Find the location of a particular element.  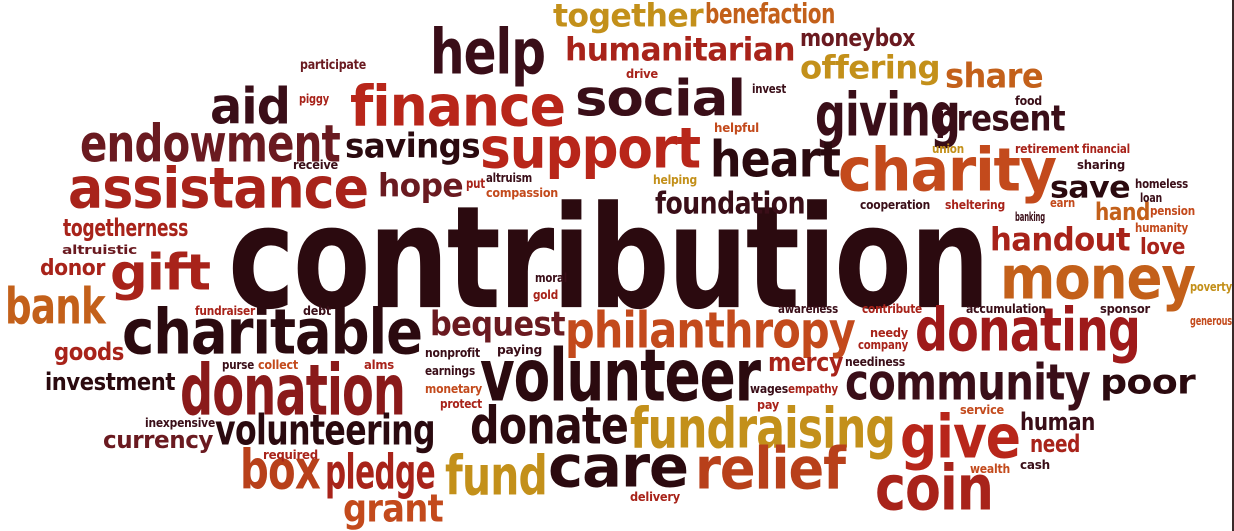

word-moneybox: moneybox is located at coordinates (857, 38).